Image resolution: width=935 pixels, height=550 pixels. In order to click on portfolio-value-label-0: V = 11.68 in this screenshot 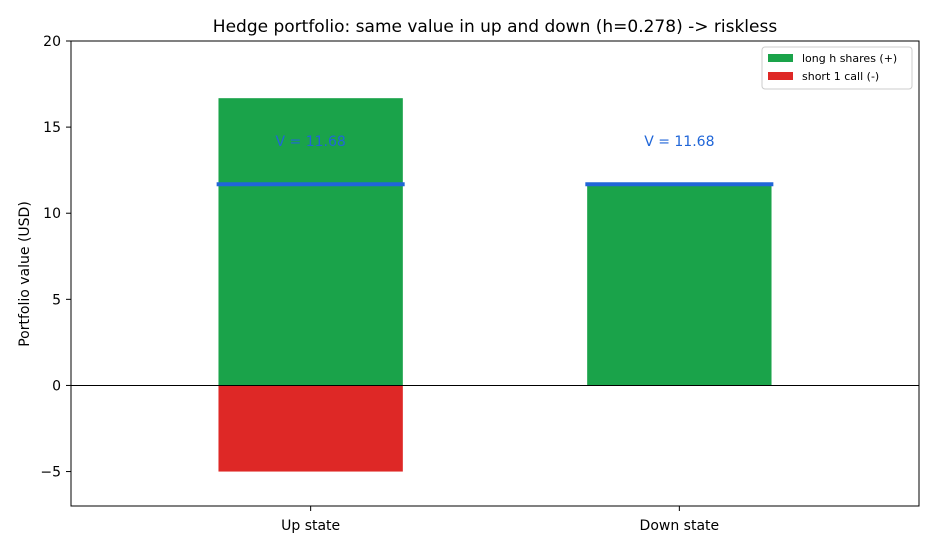, I will do `click(311, 142)`.